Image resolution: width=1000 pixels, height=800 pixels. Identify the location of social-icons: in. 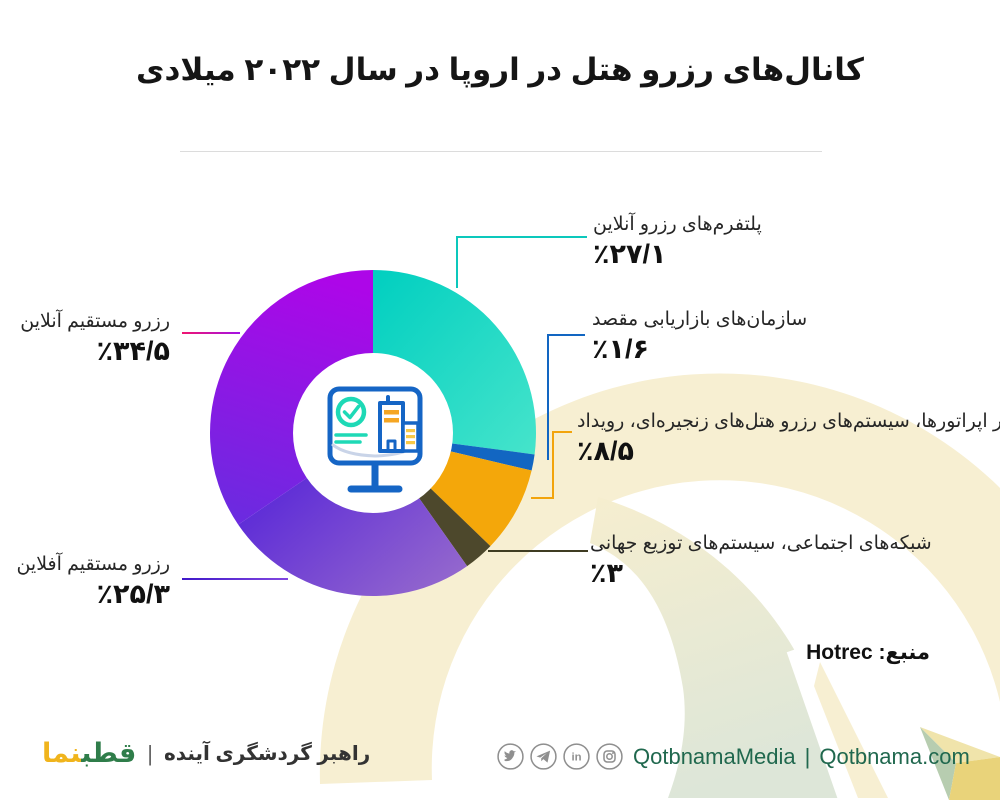
(560, 756).